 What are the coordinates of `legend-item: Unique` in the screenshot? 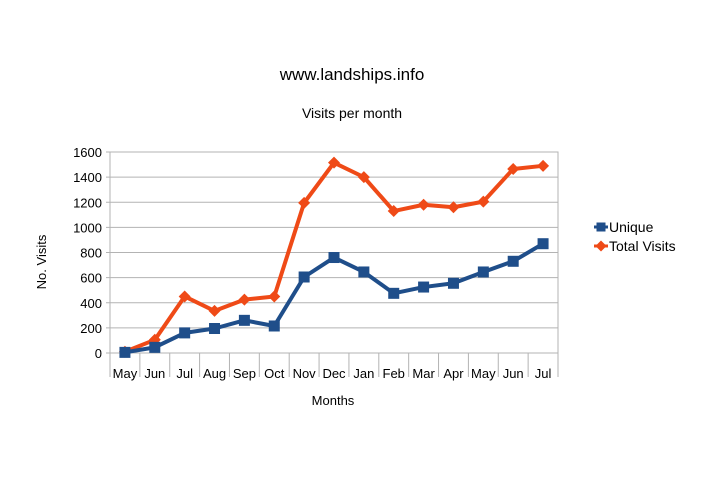 It's located at (624, 227).